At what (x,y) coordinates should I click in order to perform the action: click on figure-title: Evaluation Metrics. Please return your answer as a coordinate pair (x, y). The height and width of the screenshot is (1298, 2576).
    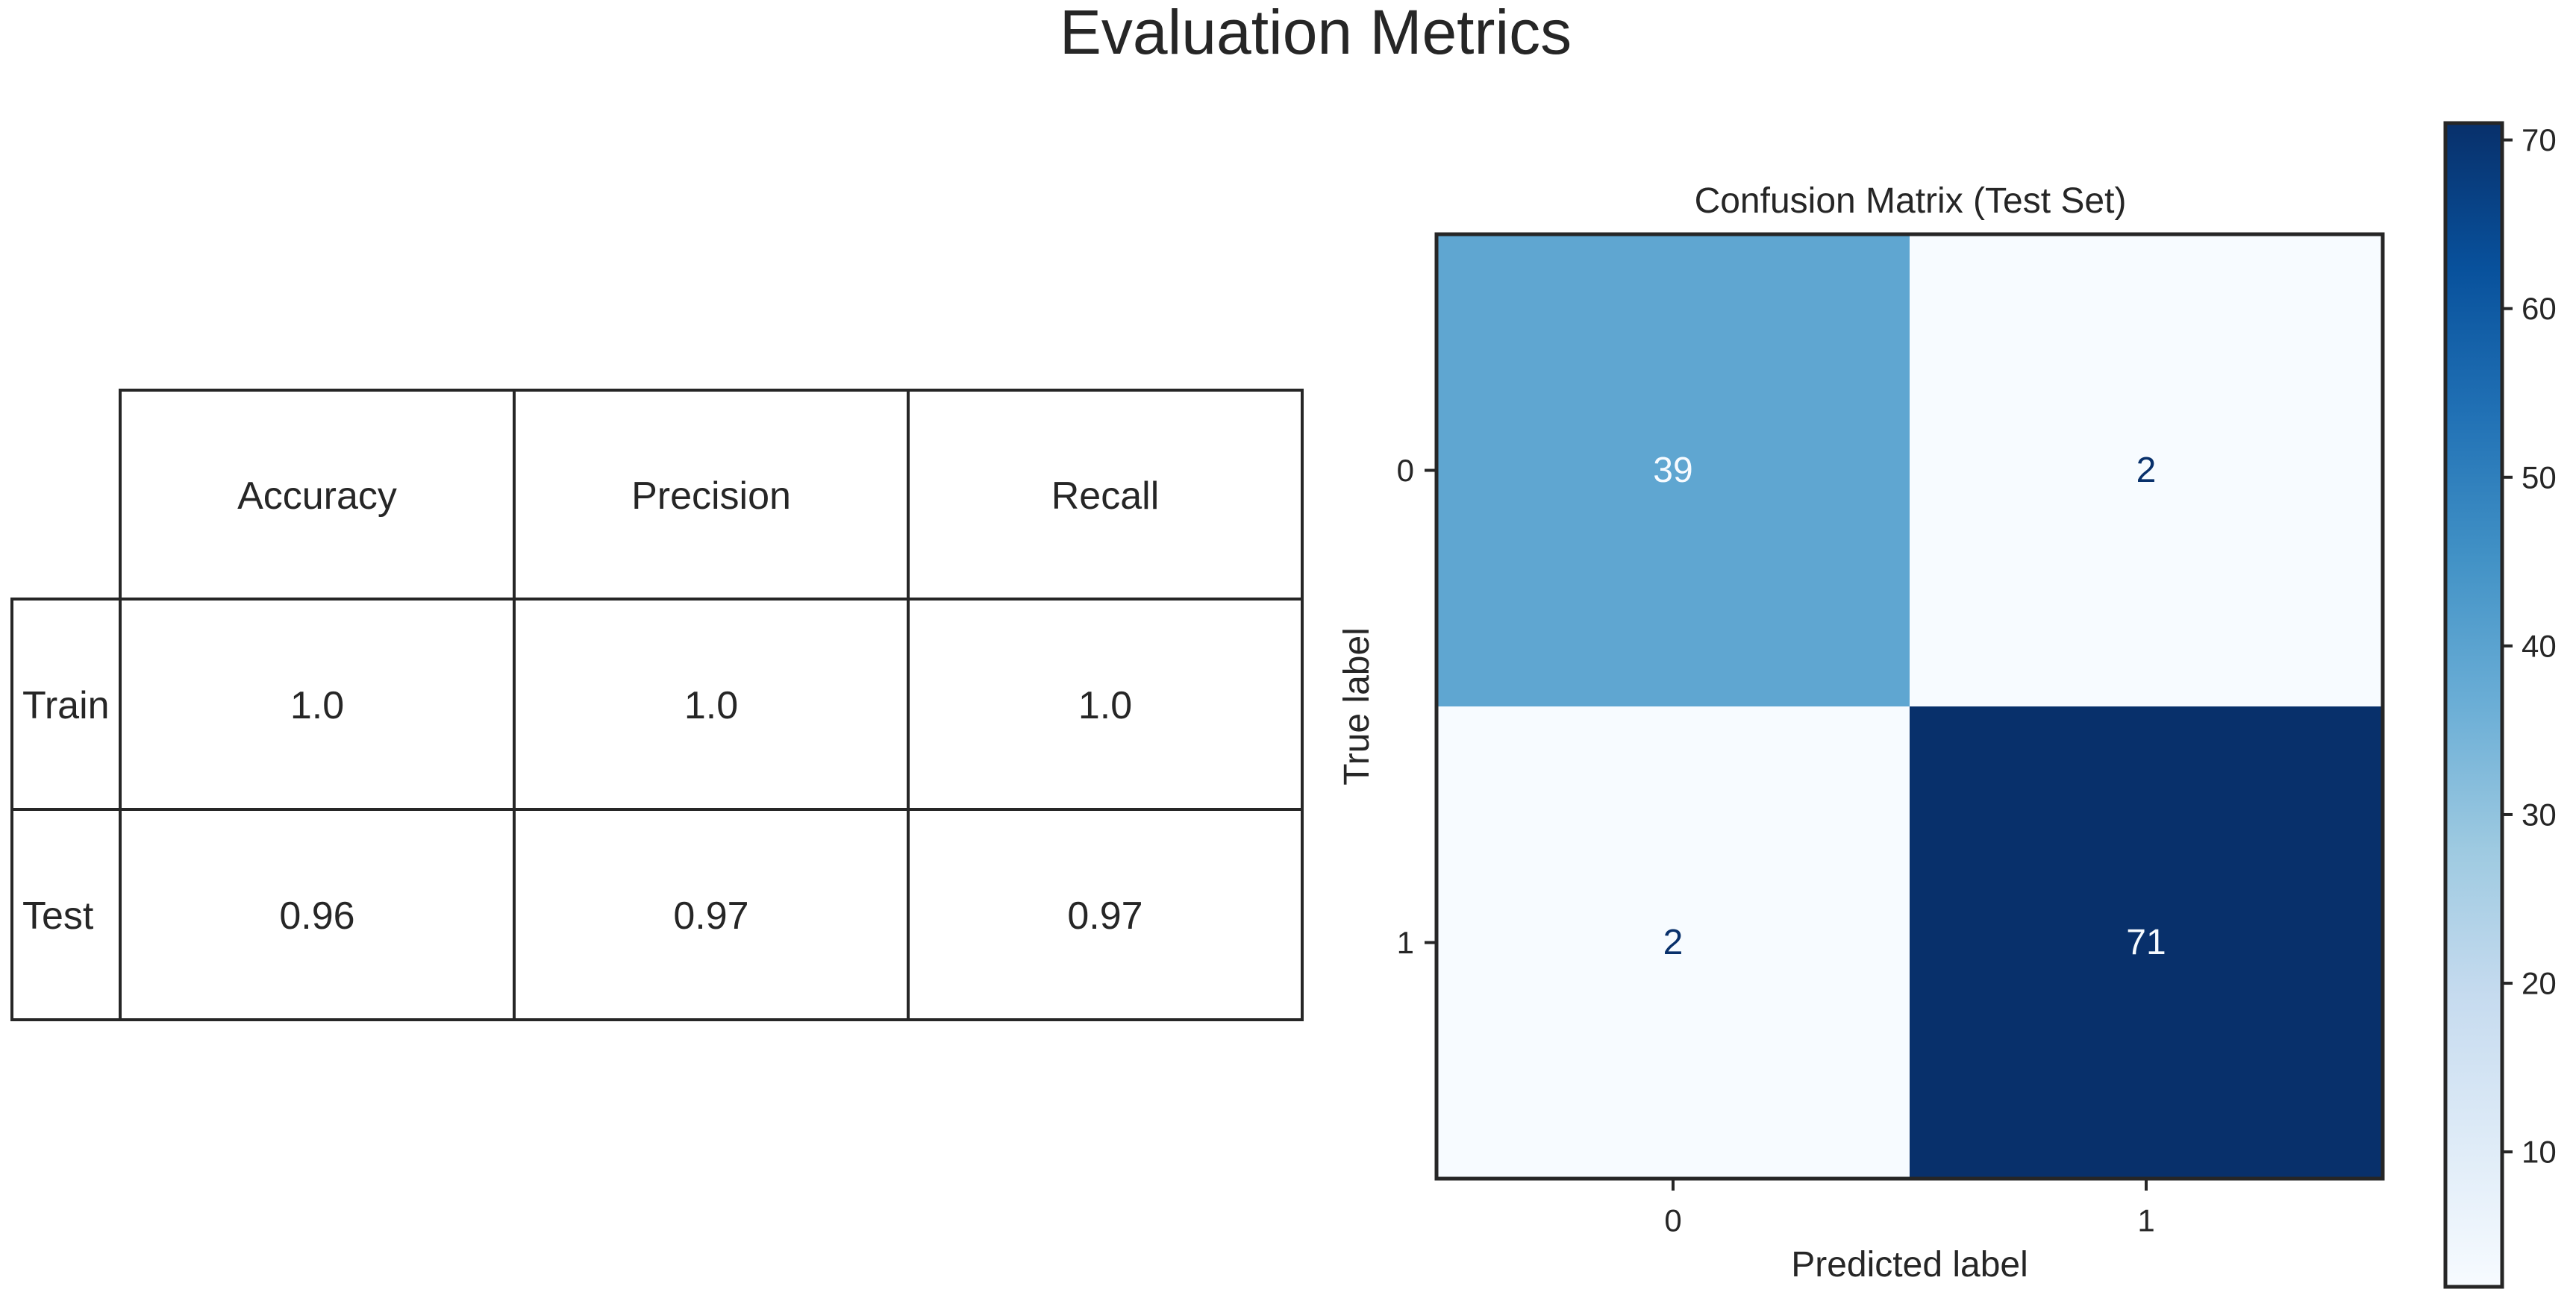
    Looking at the image, I should click on (1316, 33).